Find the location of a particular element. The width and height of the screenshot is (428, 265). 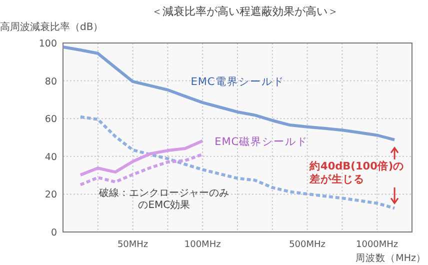

y-tick-label: 60 is located at coordinates (50, 120).